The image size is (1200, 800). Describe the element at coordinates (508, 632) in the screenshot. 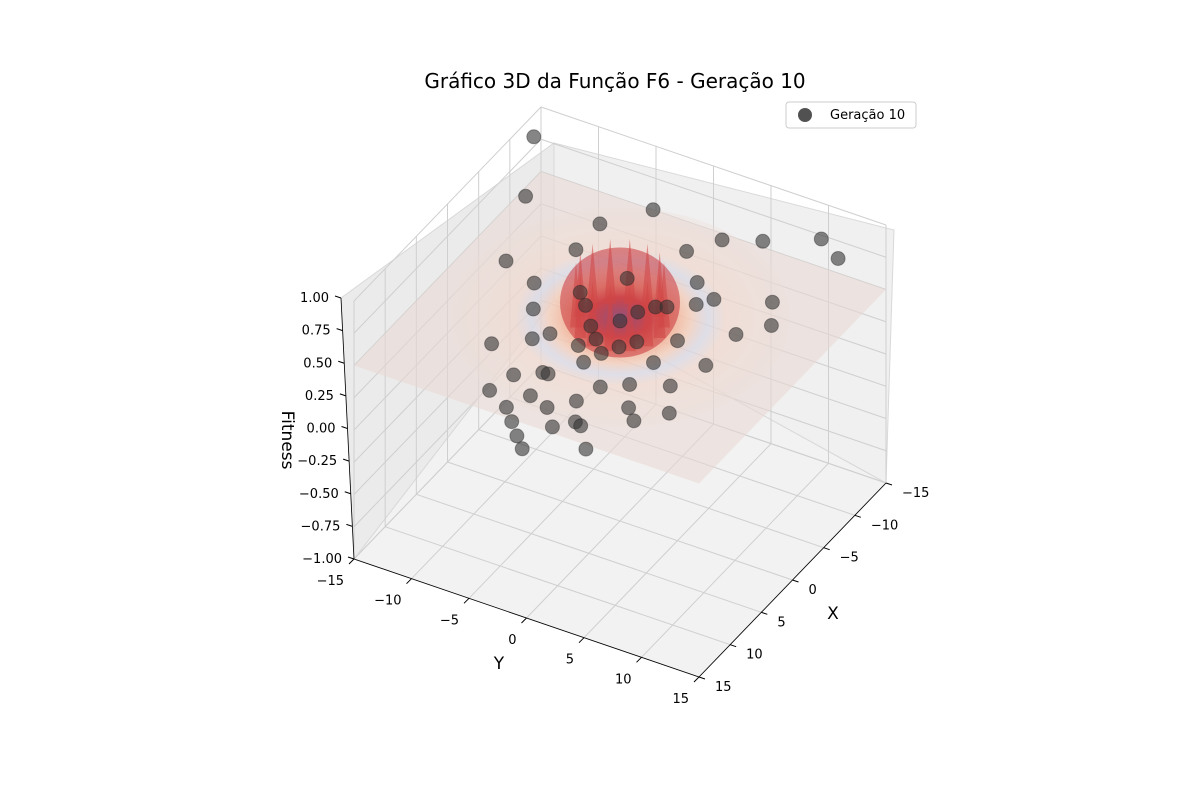

I see `y-ticks: −15 −10 −5 0 5 10 15` at that location.